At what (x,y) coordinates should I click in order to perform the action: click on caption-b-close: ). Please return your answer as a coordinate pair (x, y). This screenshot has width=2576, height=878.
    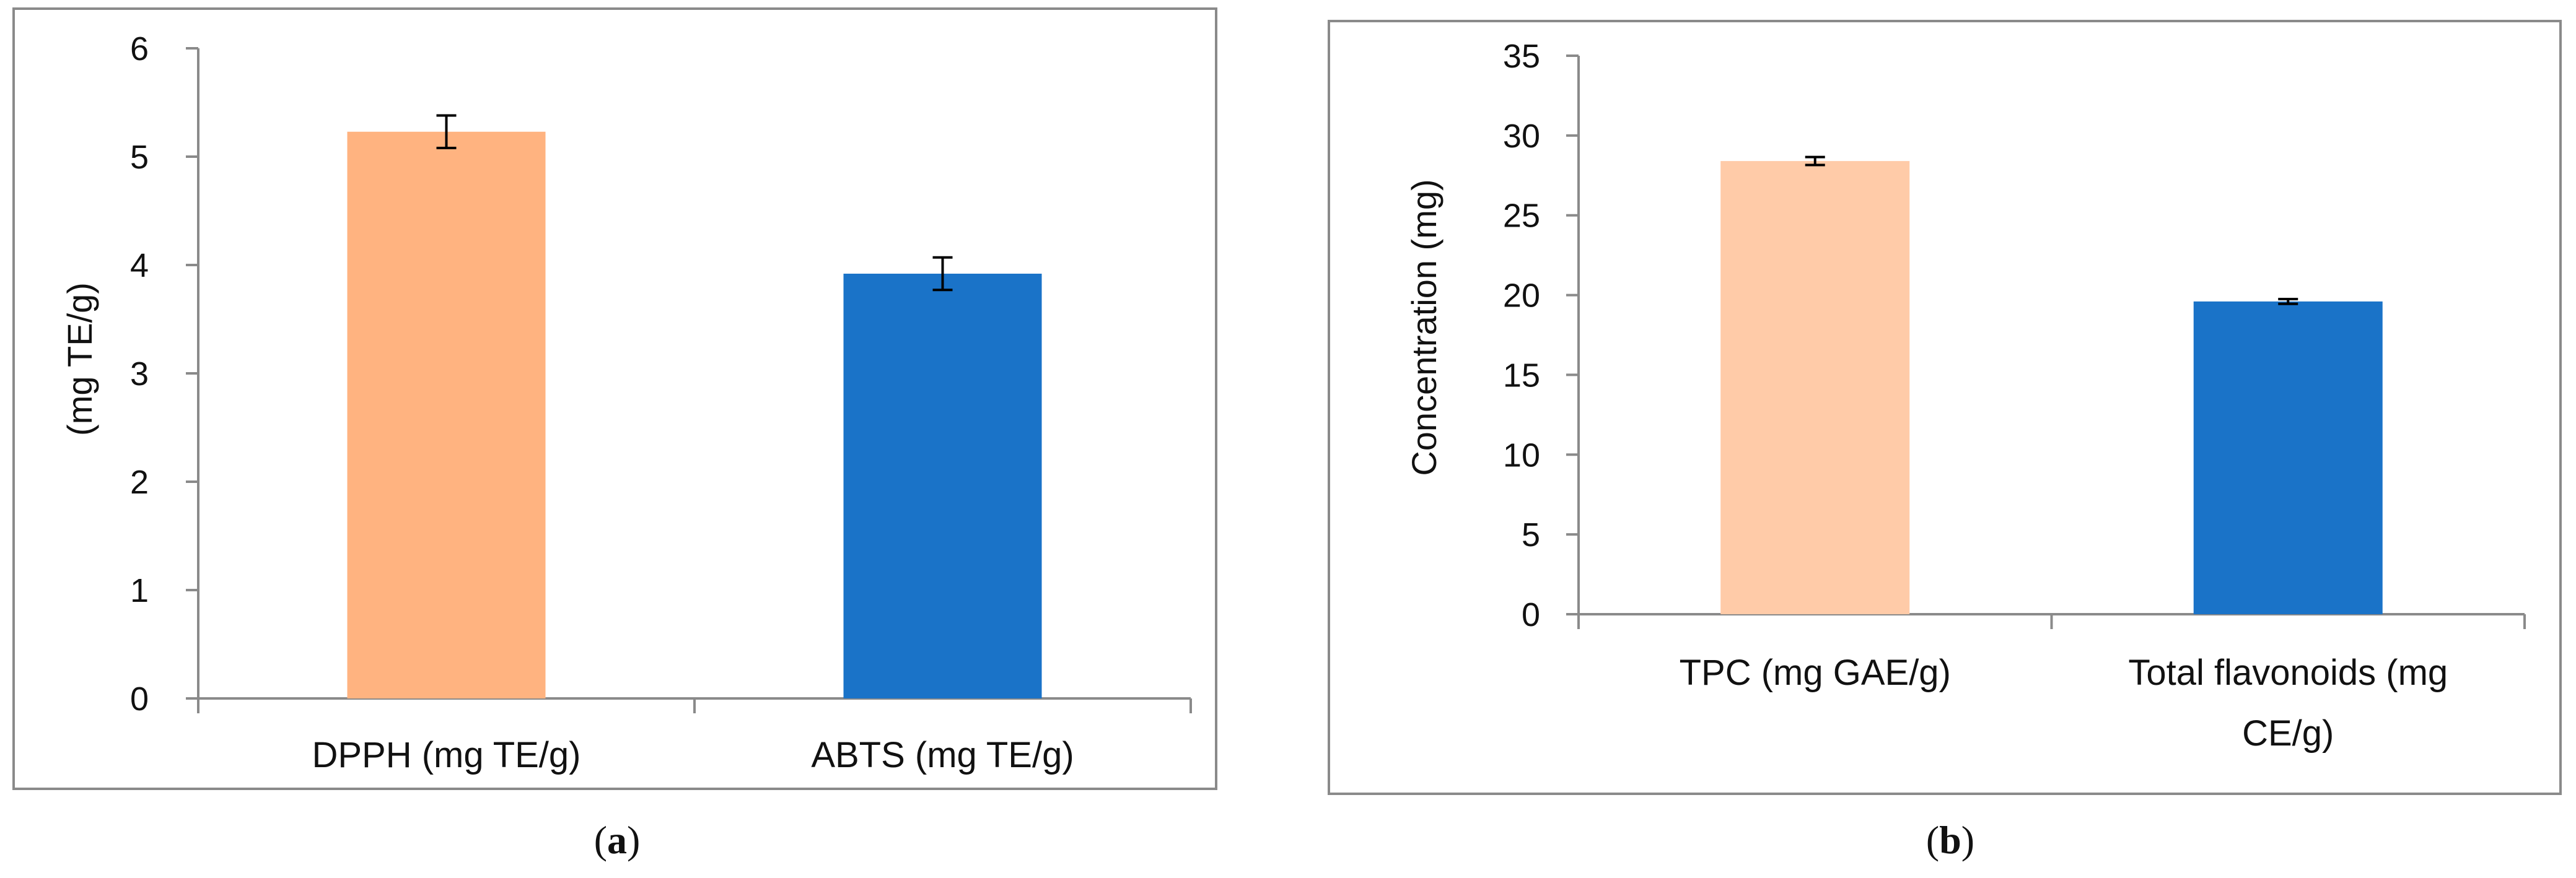
    Looking at the image, I should click on (1967, 840).